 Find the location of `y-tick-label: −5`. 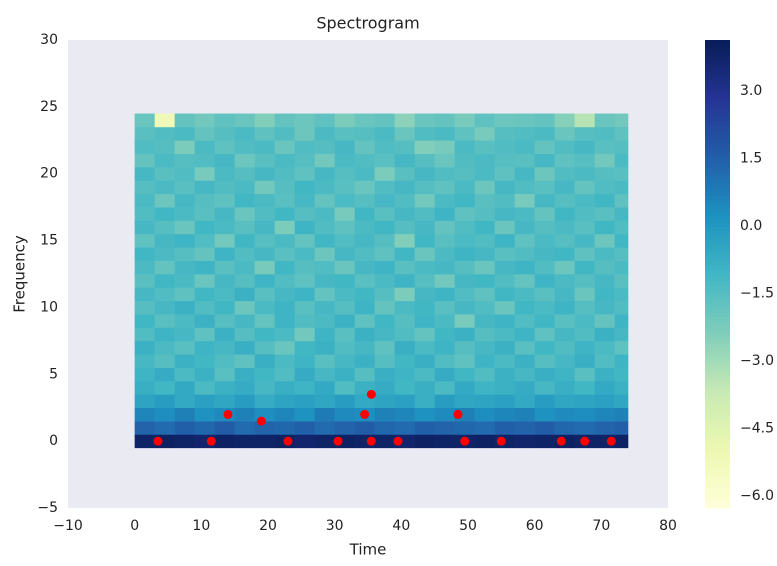

y-tick-label: −5 is located at coordinates (47, 508).